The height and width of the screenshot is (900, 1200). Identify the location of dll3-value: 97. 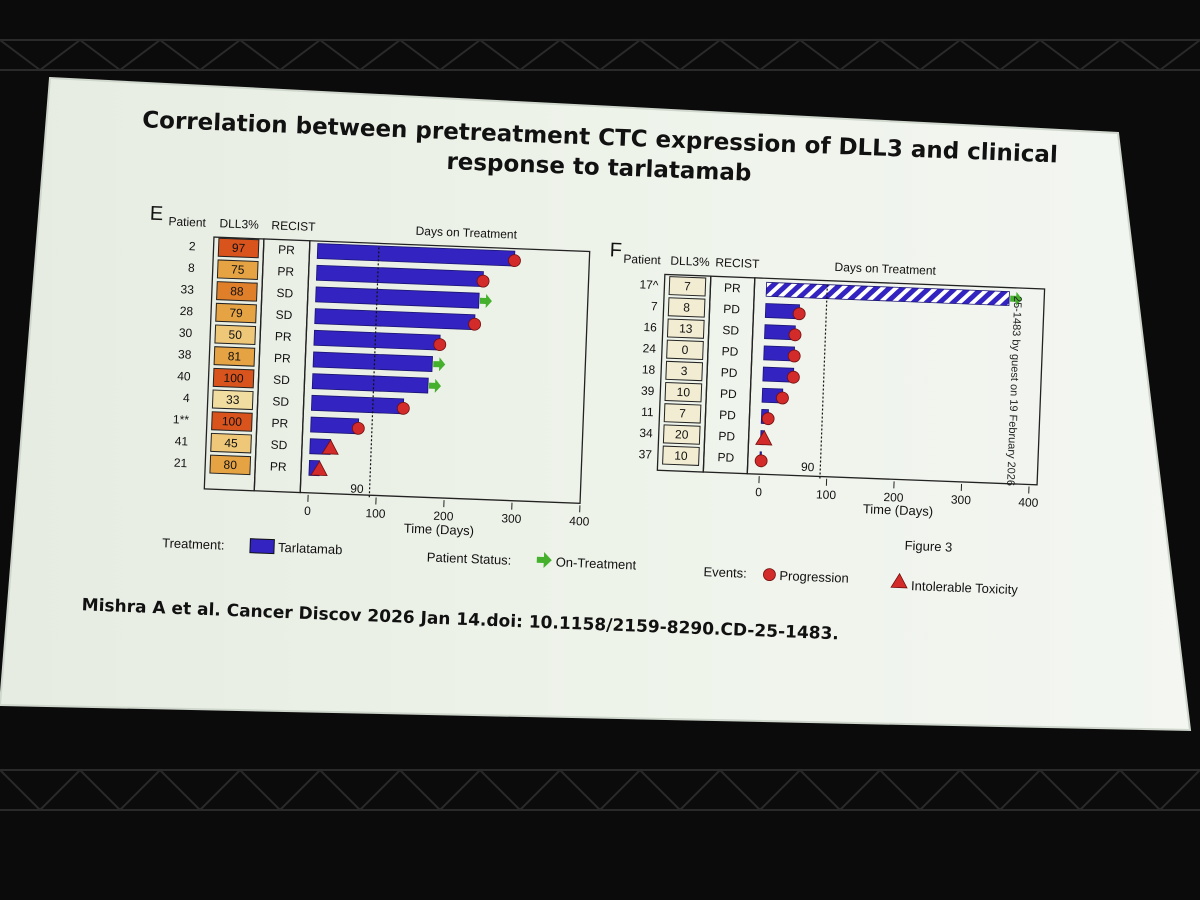
(239, 248).